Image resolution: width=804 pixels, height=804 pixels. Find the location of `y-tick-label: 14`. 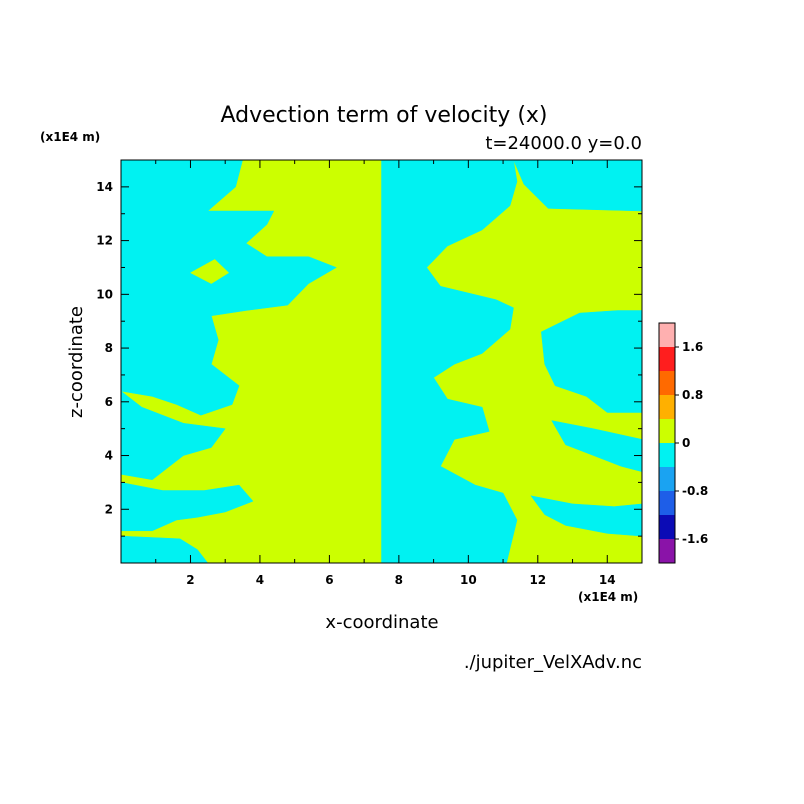

y-tick-label: 14 is located at coordinates (104, 187).